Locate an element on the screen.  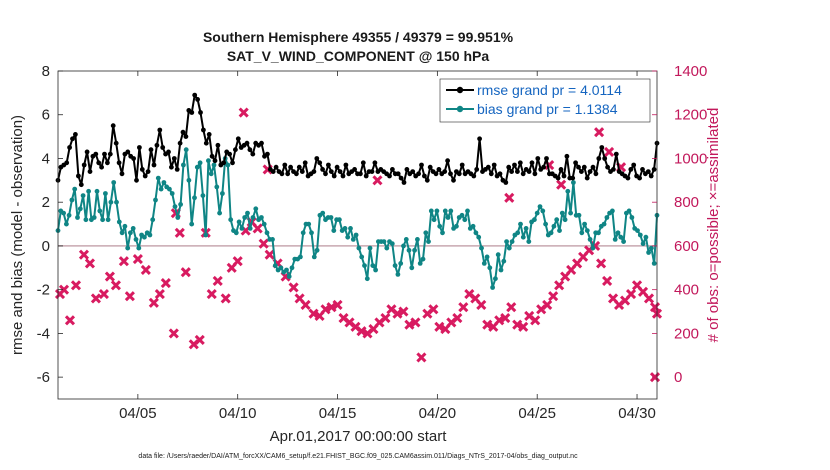
y-tick-label-left: 8 is located at coordinates (46, 71).